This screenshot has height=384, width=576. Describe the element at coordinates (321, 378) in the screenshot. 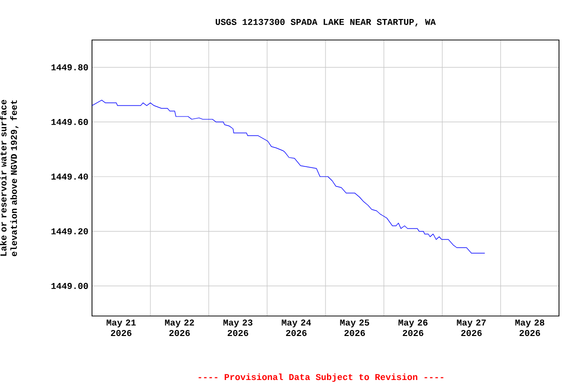

I see `text: ---- Provisional Data Subject to Revision ----` at that location.